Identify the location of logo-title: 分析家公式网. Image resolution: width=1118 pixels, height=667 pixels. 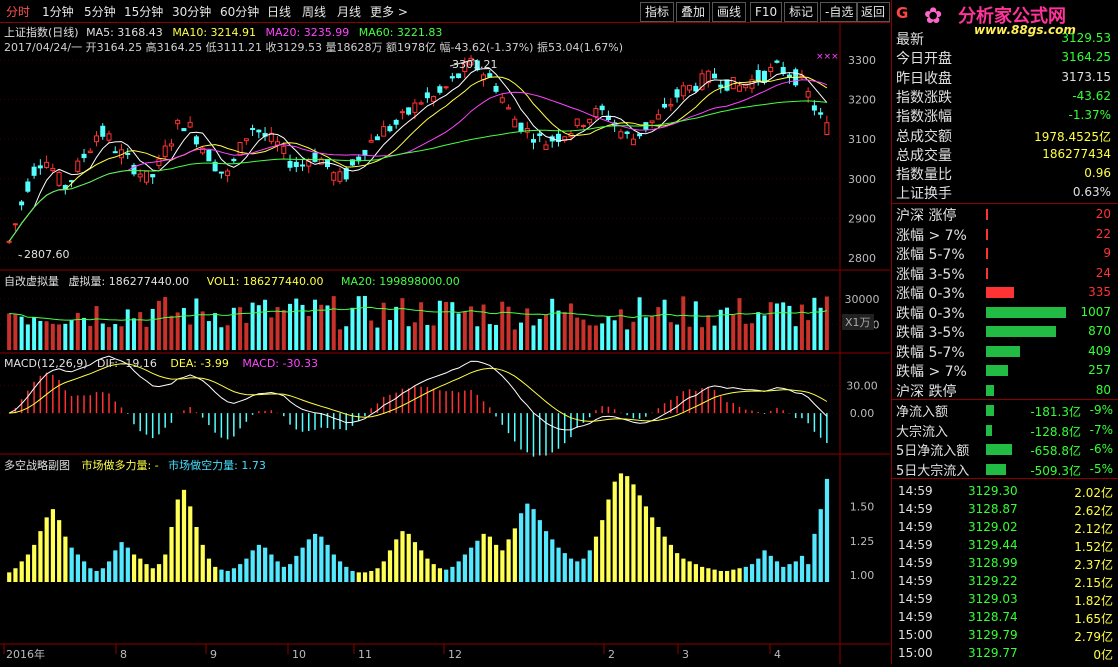
(1012, 16).